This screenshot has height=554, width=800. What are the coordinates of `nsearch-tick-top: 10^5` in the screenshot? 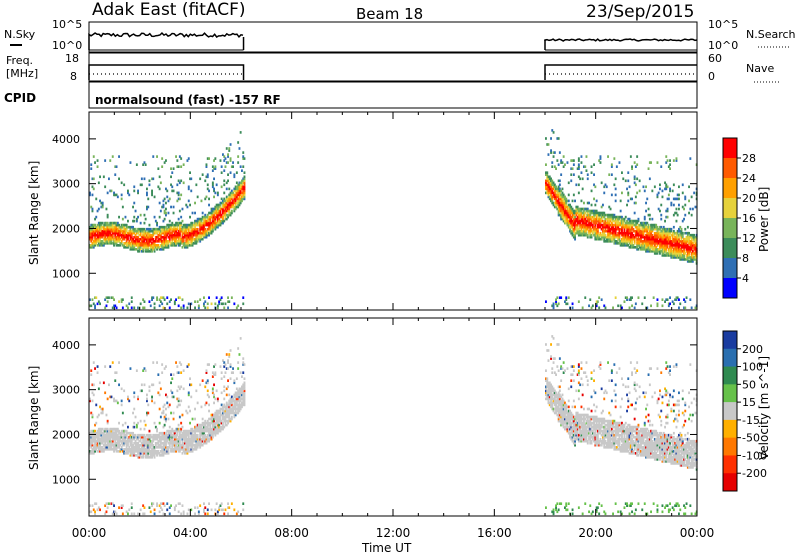 It's located at (723, 24).